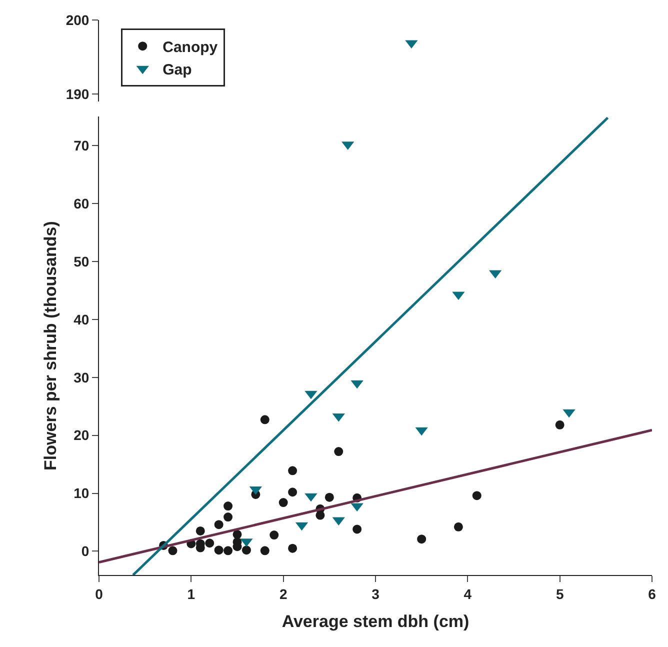 This screenshot has width=668, height=647. Describe the element at coordinates (82, 145) in the screenshot. I see `y-tick-label: 70` at that location.